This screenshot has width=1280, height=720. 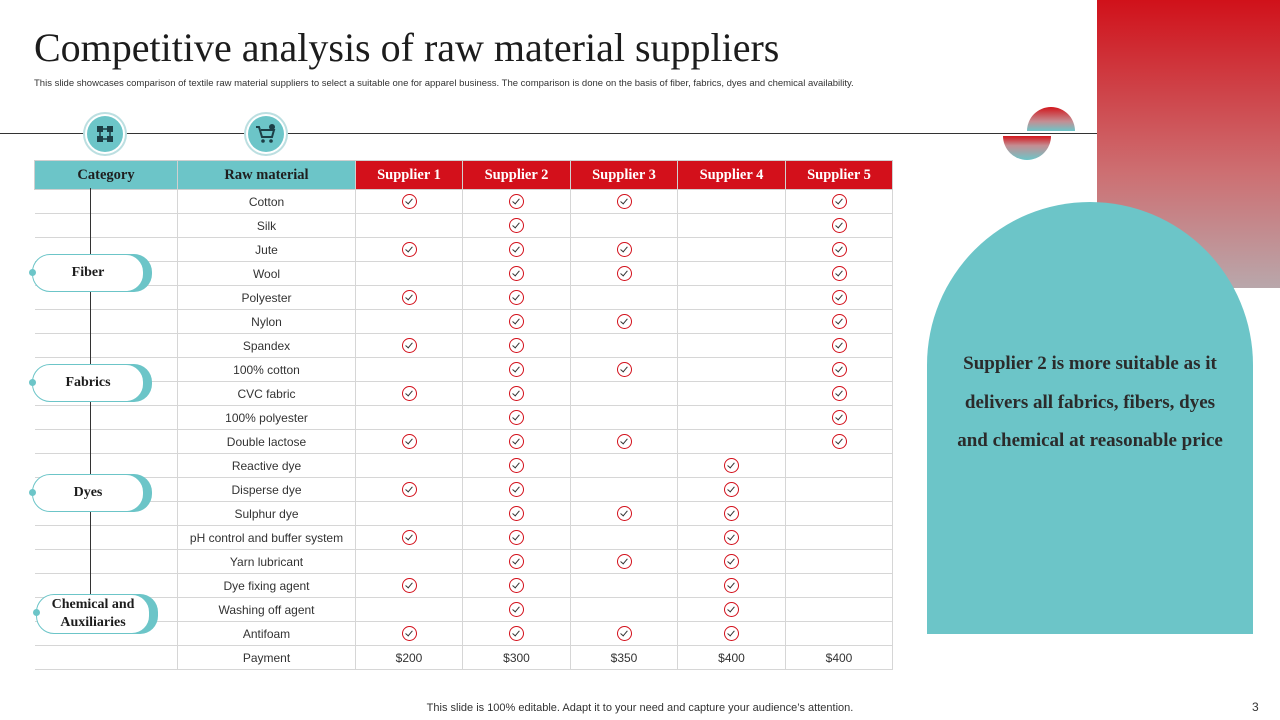 What do you see at coordinates (463, 321) in the screenshot?
I see `table-row: Nylon` at bounding box center [463, 321].